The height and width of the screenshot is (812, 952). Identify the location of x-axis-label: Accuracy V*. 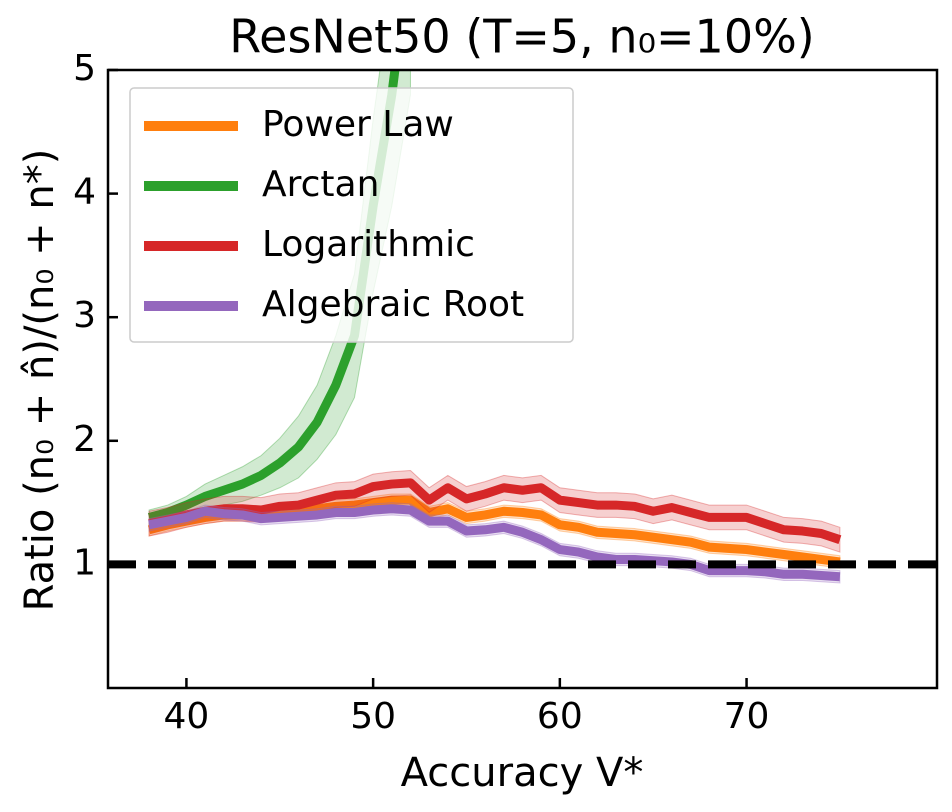
(522, 773).